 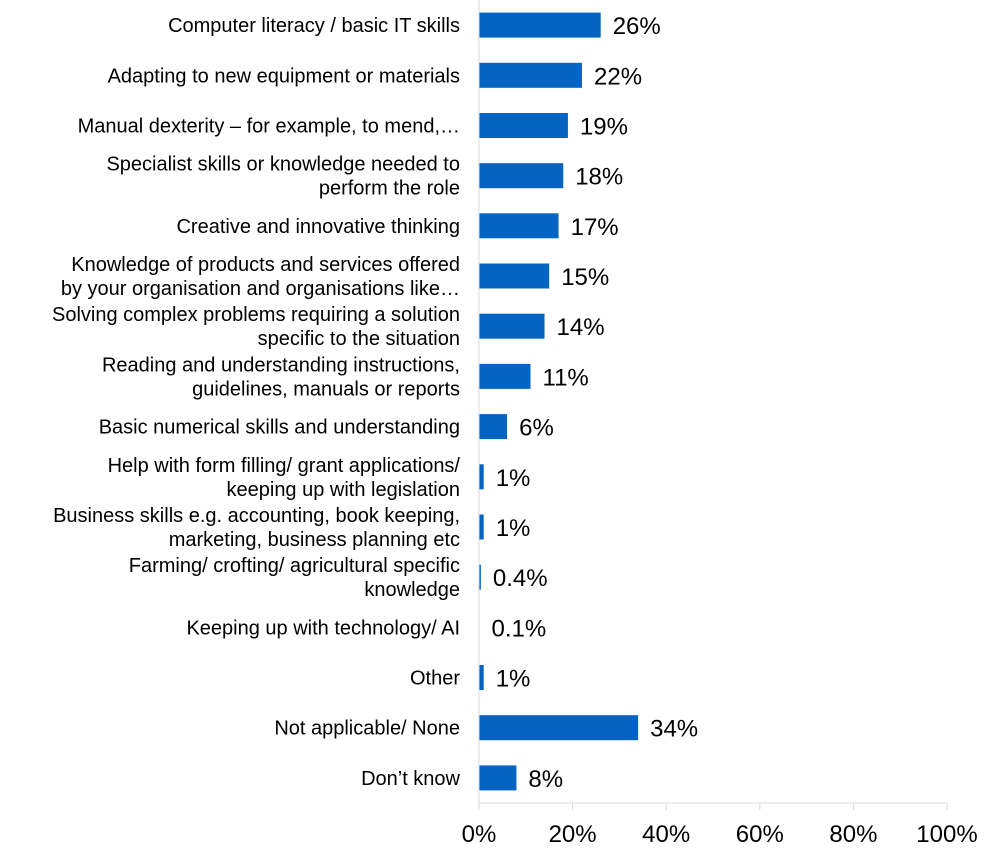 What do you see at coordinates (666, 834) in the screenshot?
I see `x-tick-label: 40%` at bounding box center [666, 834].